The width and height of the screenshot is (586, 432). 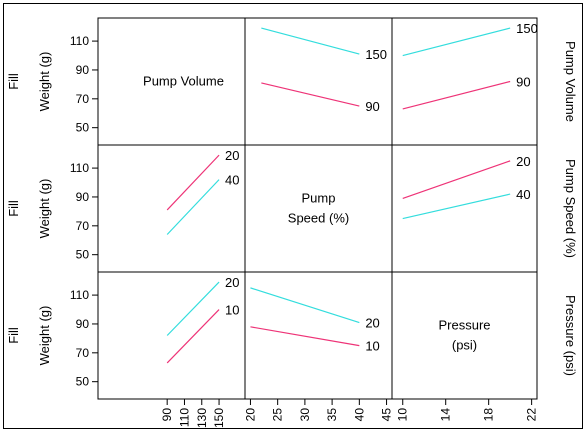 I want to click on x-tick-label: 25, so click(x=278, y=415).